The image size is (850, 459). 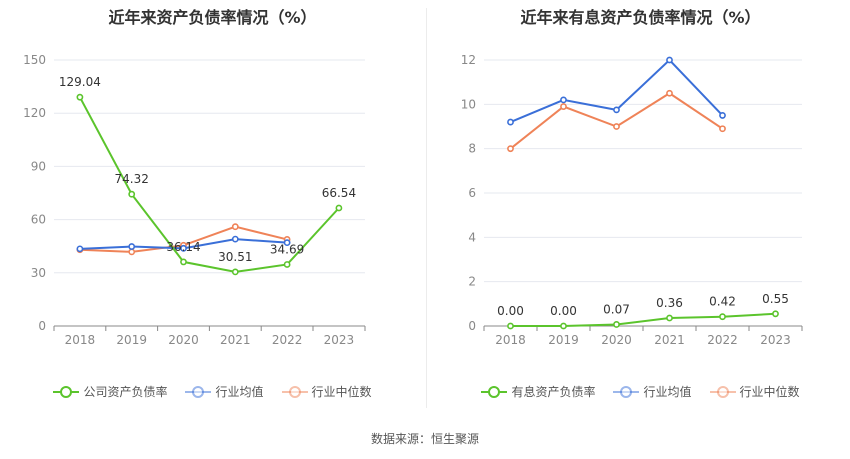 What do you see at coordinates (468, 104) in the screenshot?
I see `y-tick-label: 10` at bounding box center [468, 104].